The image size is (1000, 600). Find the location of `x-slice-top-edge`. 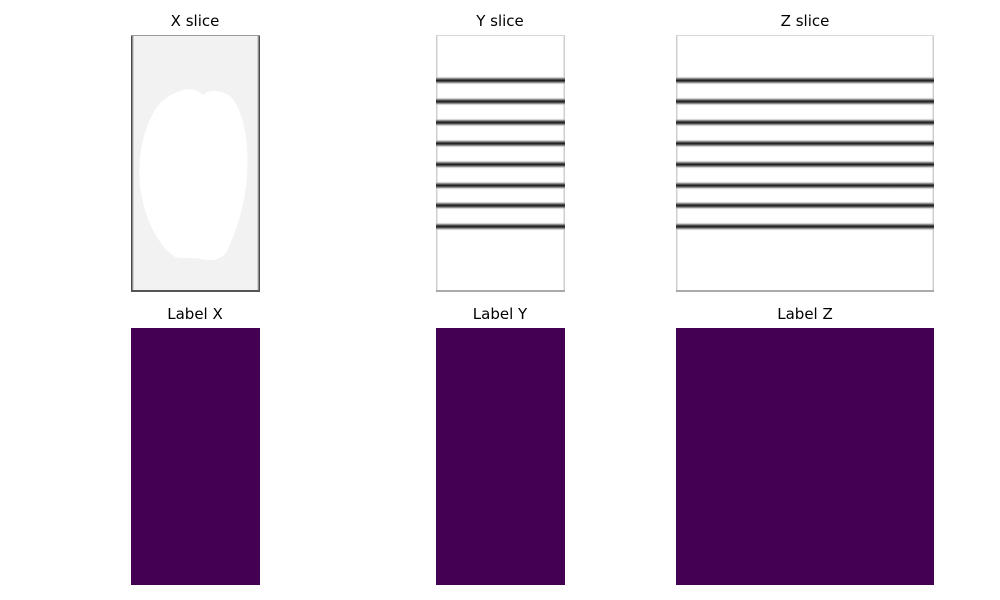

x-slice-top-edge is located at coordinates (195, 35).